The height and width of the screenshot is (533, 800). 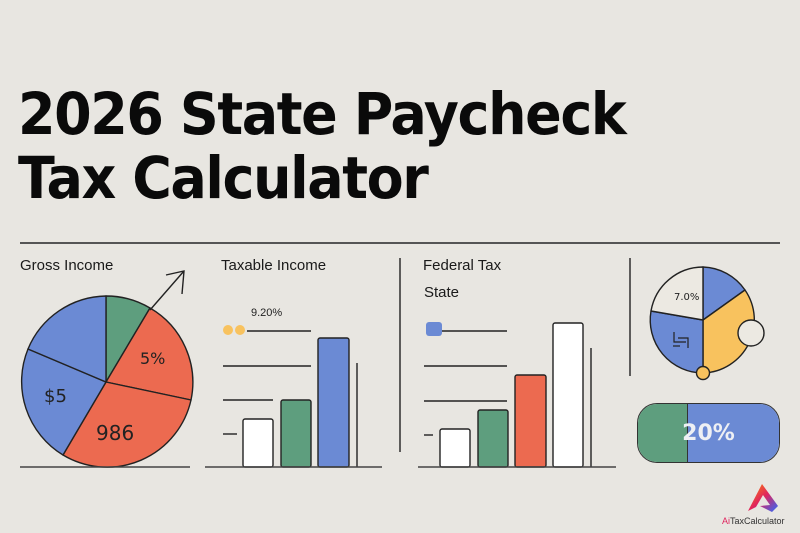 What do you see at coordinates (757, 521) in the screenshot?
I see `brand-suffix: TaxCalculator` at bounding box center [757, 521].